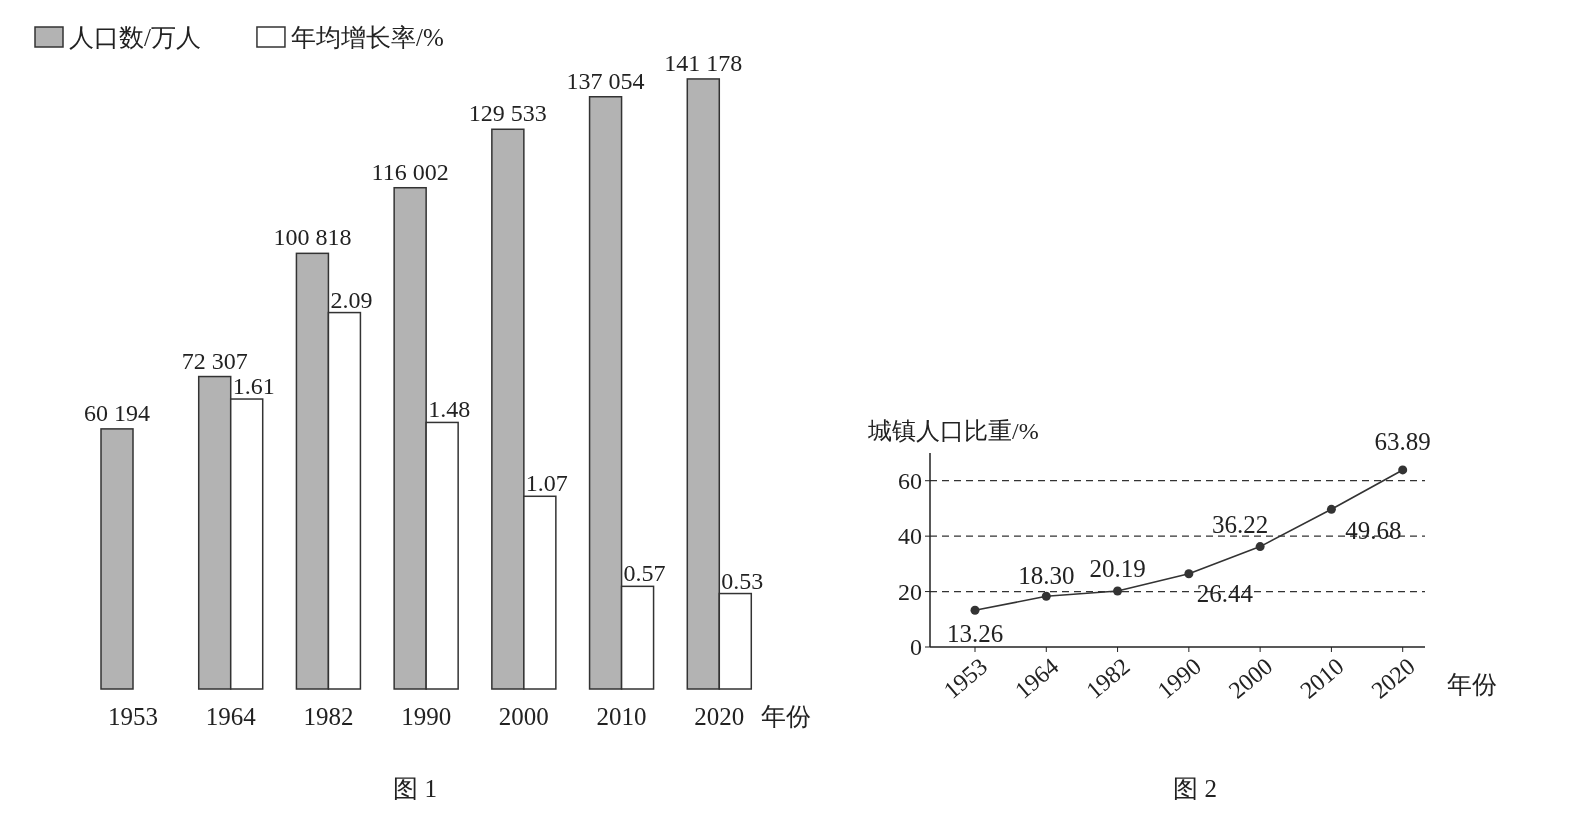 This screenshot has height=835, width=1586. I want to click on y-tick-label: 20, so click(910, 591).